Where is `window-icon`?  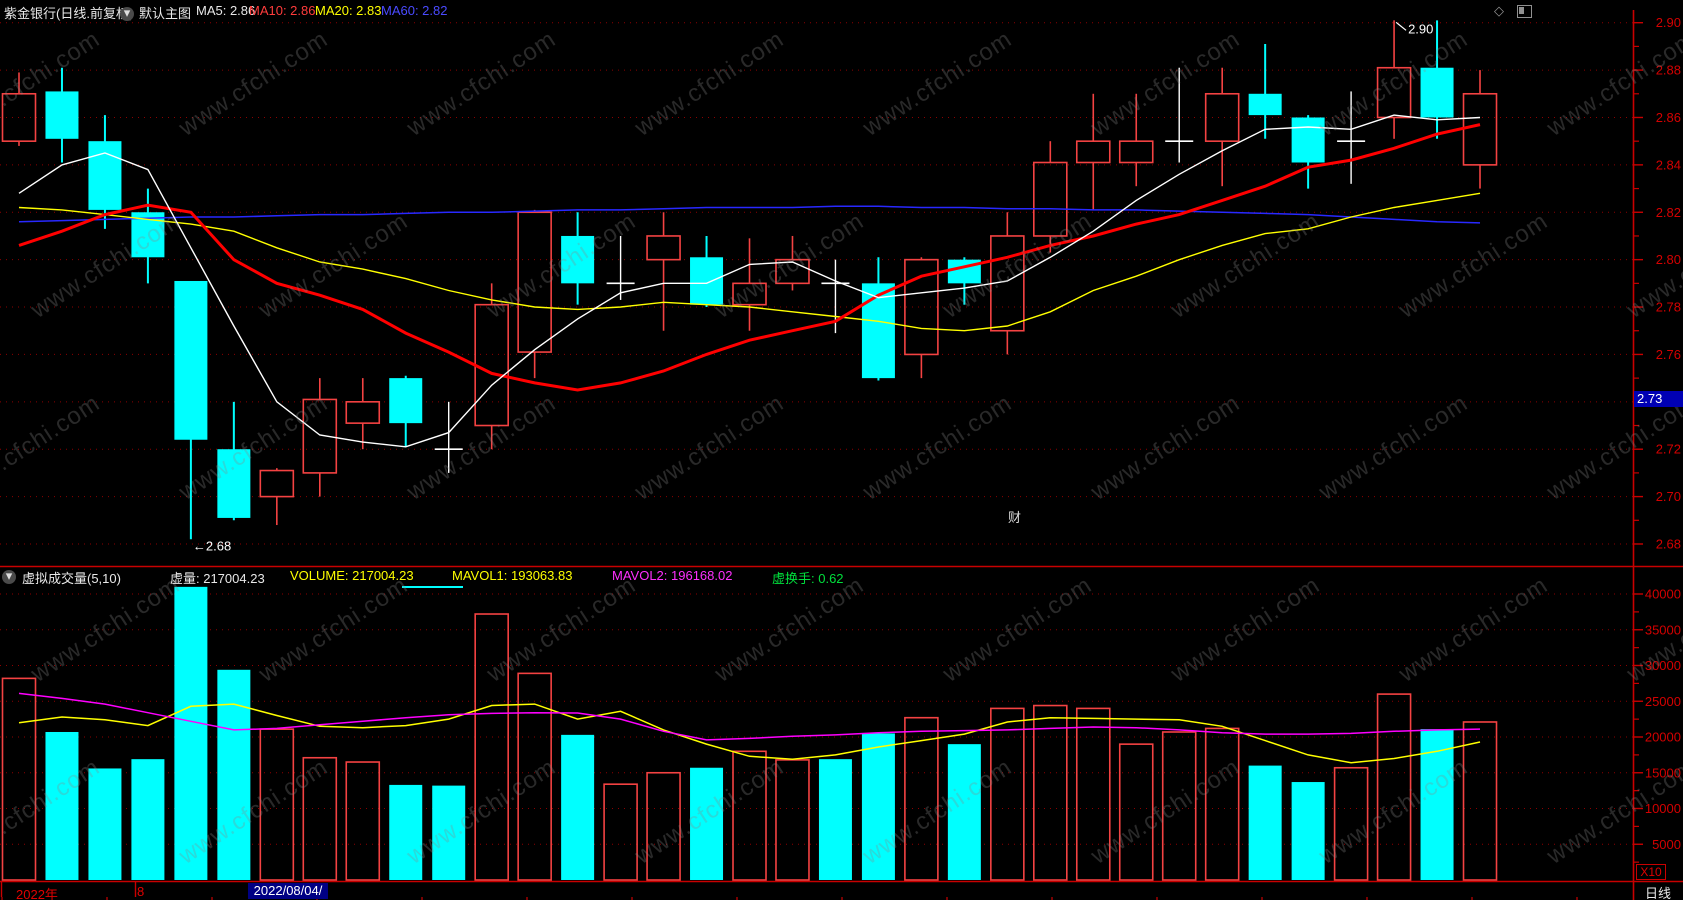 window-icon is located at coordinates (1524, 11).